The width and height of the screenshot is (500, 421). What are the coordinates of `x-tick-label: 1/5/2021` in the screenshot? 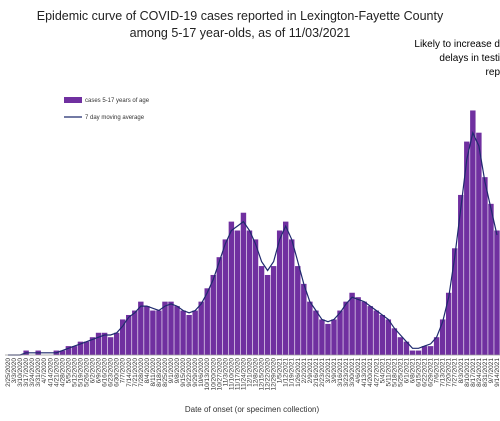 It's located at (280, 371).